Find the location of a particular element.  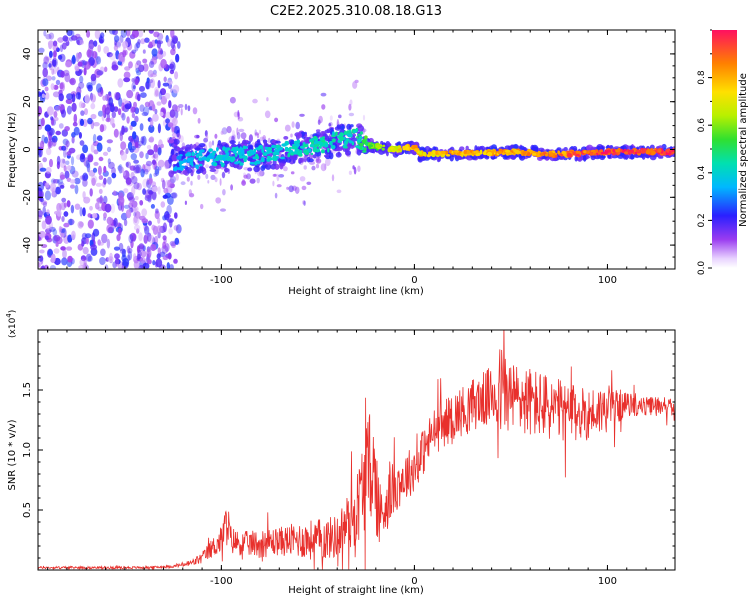

spectrogram-ytick-label: -40 is located at coordinates (27, 245).